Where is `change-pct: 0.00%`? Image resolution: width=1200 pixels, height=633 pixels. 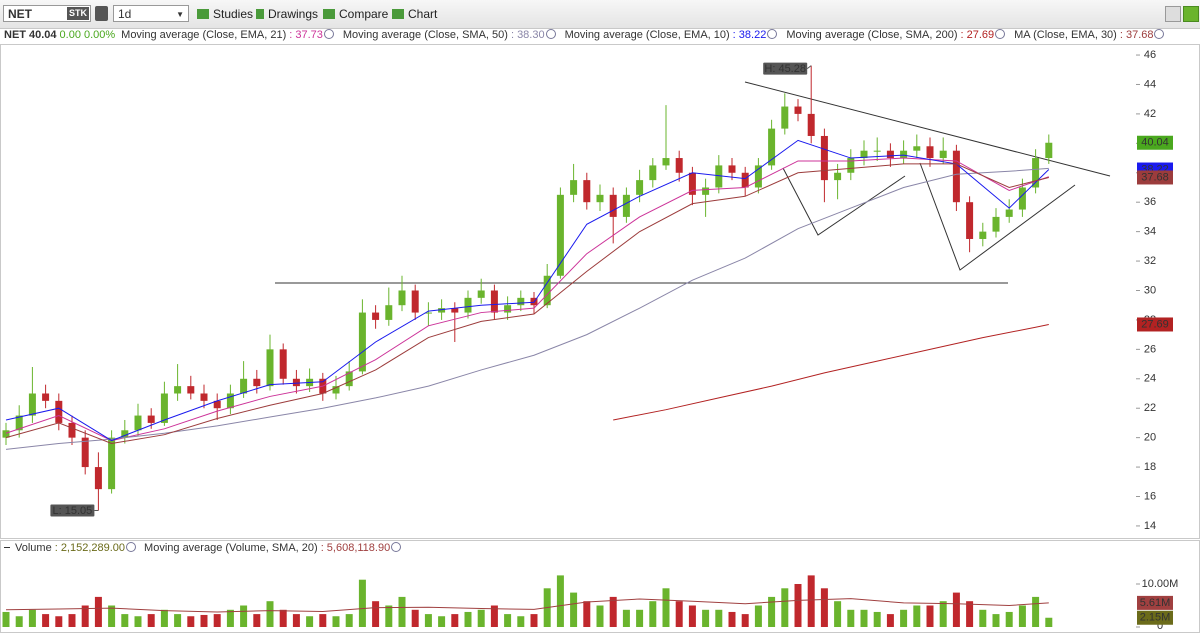
change-pct: 0.00% is located at coordinates (99, 35).